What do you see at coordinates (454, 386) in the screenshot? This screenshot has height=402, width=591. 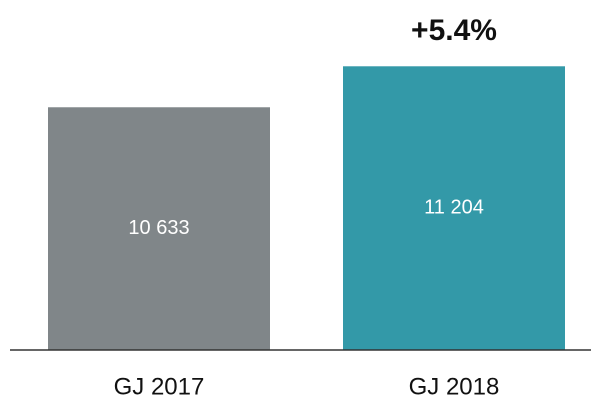 I see `x-tick-label: GJ 2018` at bounding box center [454, 386].